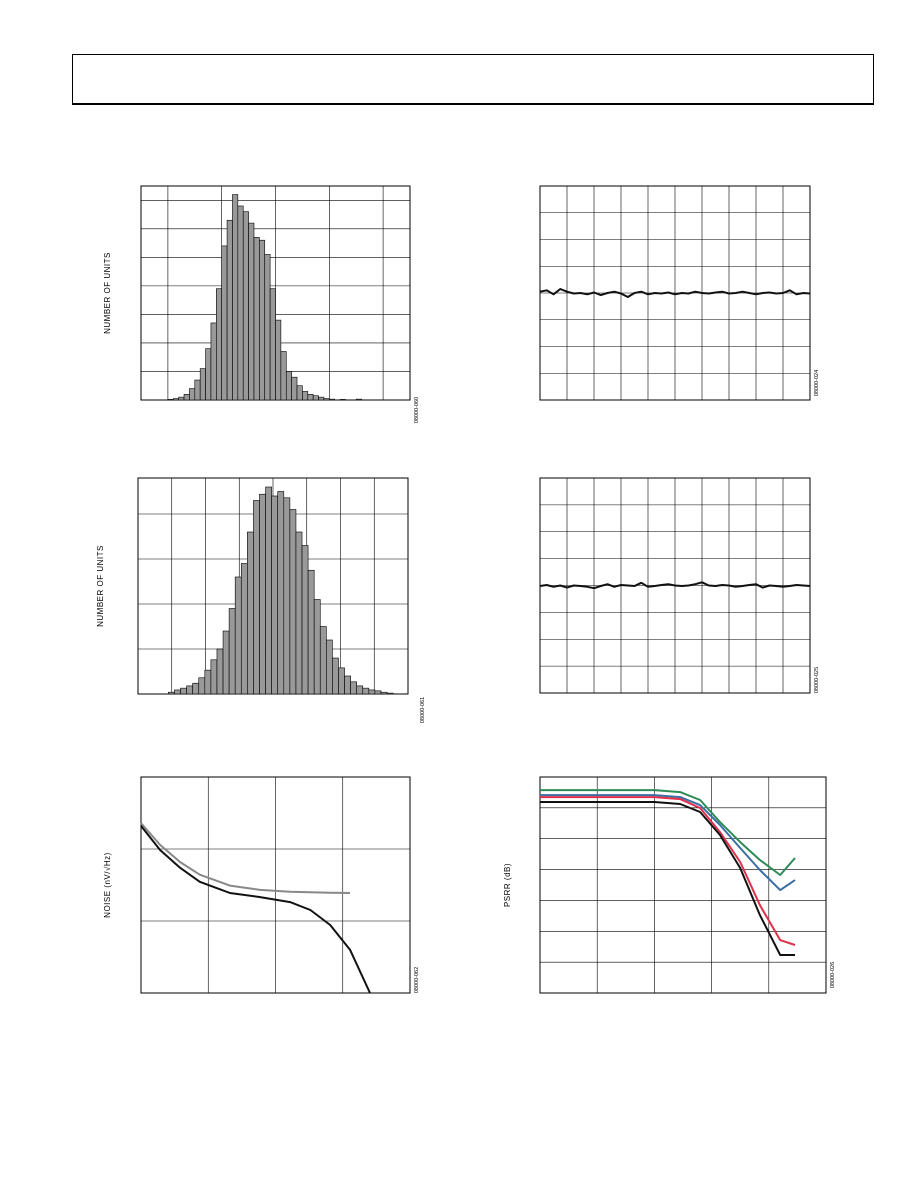  What do you see at coordinates (417, 410) in the screenshot?
I see `figure-id: 08000-060` at bounding box center [417, 410].